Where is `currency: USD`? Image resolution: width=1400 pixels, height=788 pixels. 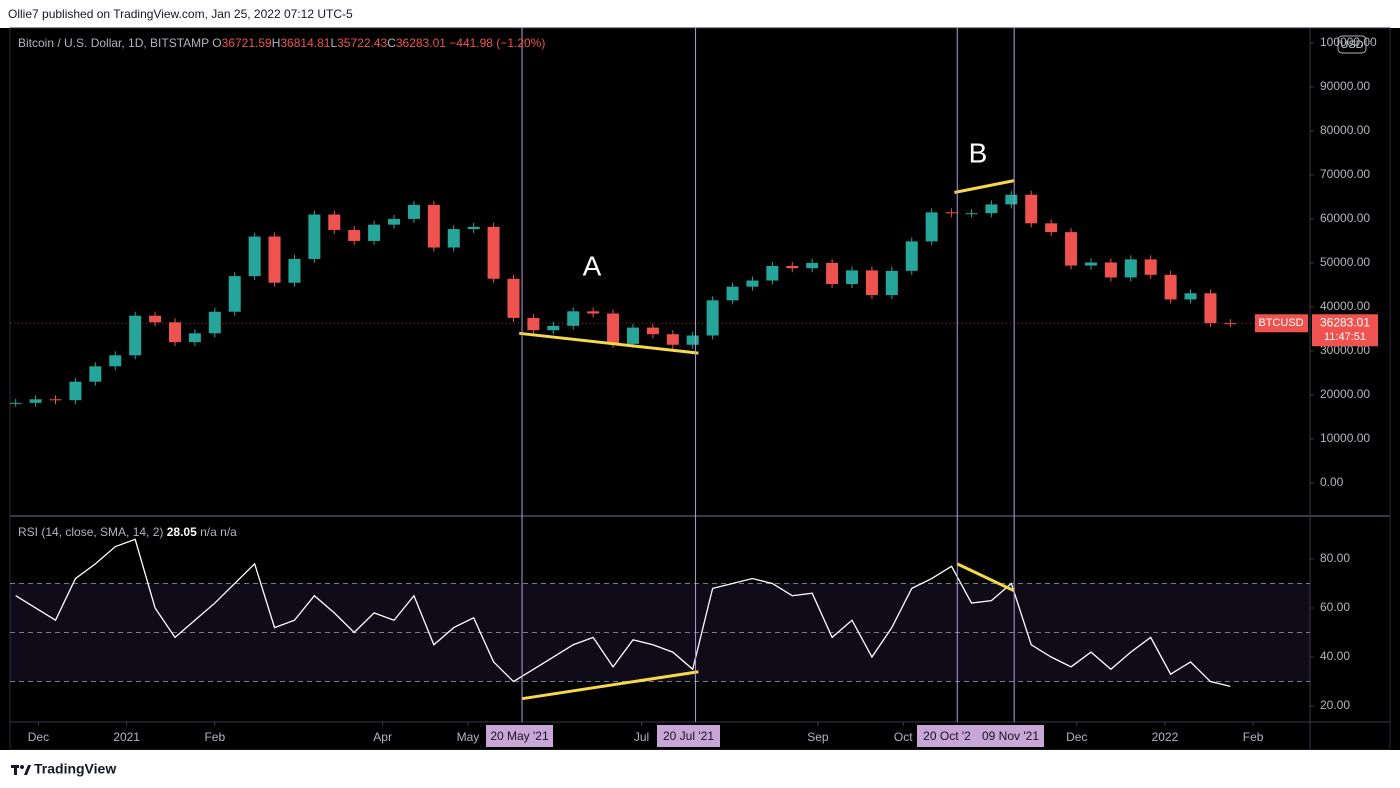 currency: USD is located at coordinates (1351, 45).